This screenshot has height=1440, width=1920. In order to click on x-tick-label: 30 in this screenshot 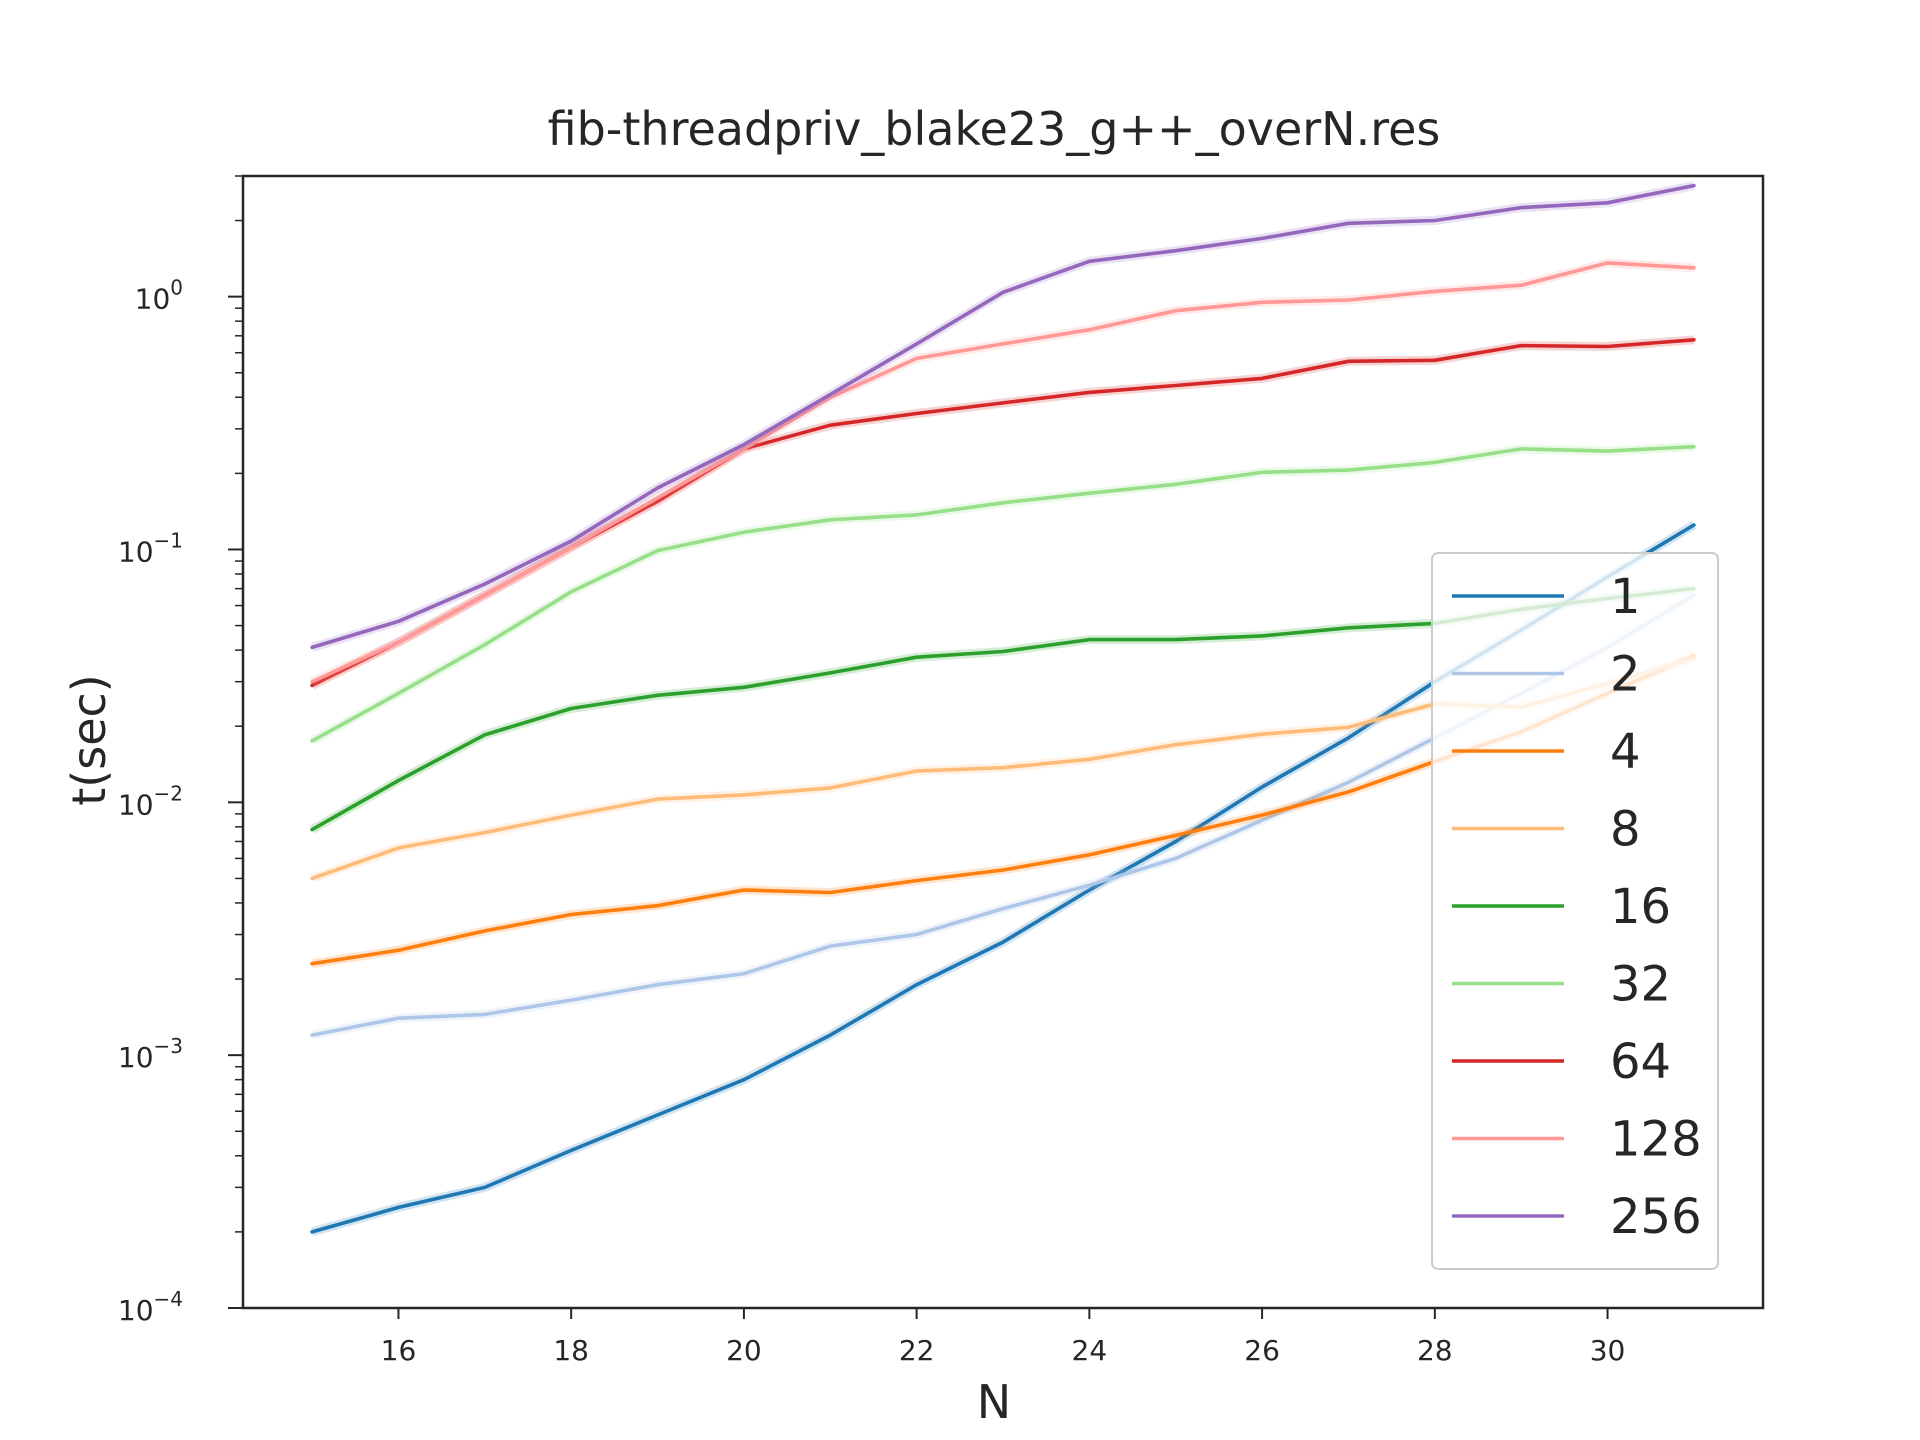, I will do `click(1608, 1350)`.